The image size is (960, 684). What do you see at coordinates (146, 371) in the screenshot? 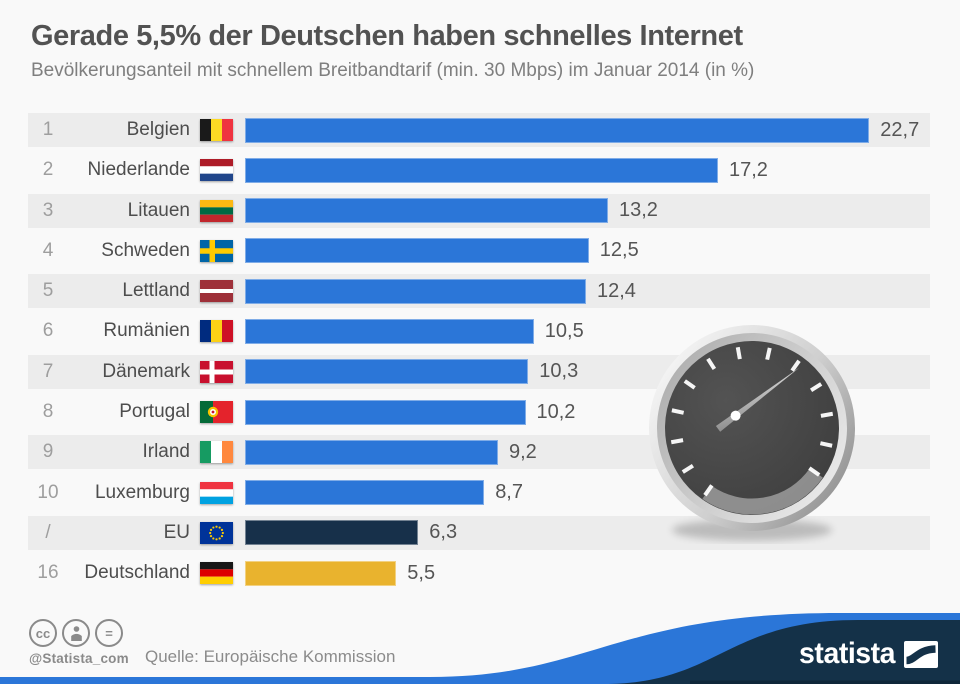
I see `country-label: Dänemark` at bounding box center [146, 371].